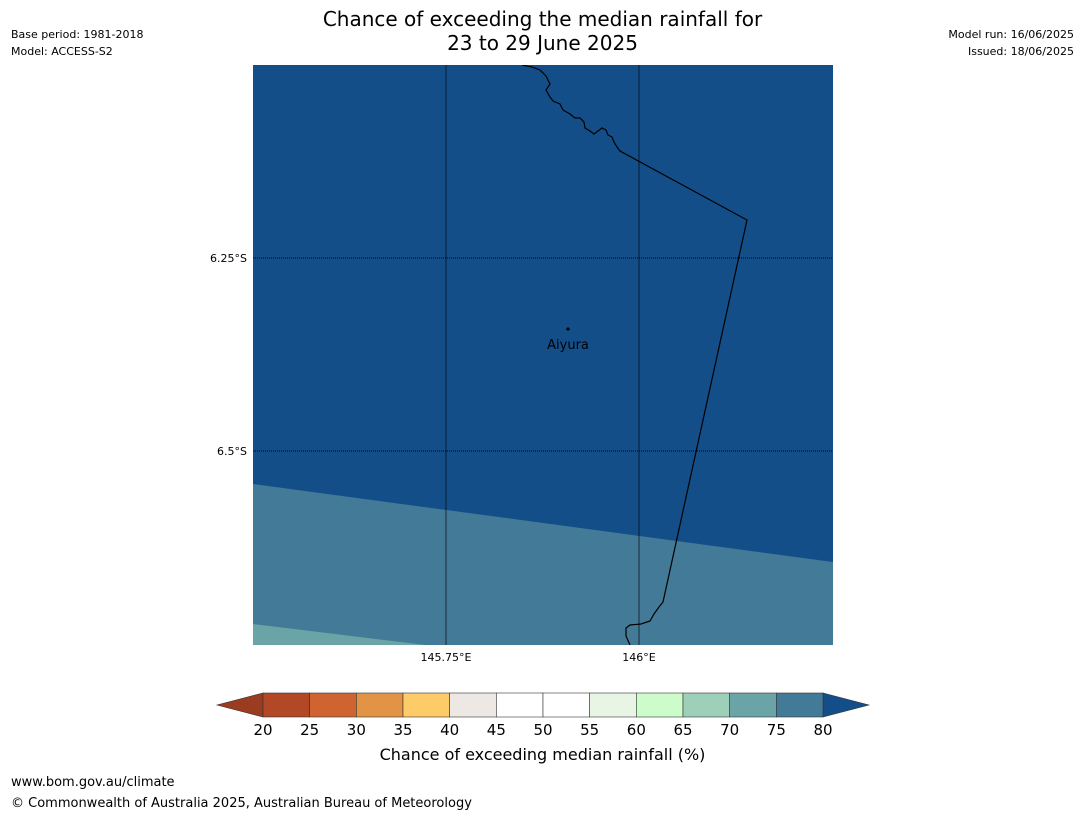 The height and width of the screenshot is (816, 1085). What do you see at coordinates (449, 730) in the screenshot?
I see `colorbar-tick-label: 40` at bounding box center [449, 730].